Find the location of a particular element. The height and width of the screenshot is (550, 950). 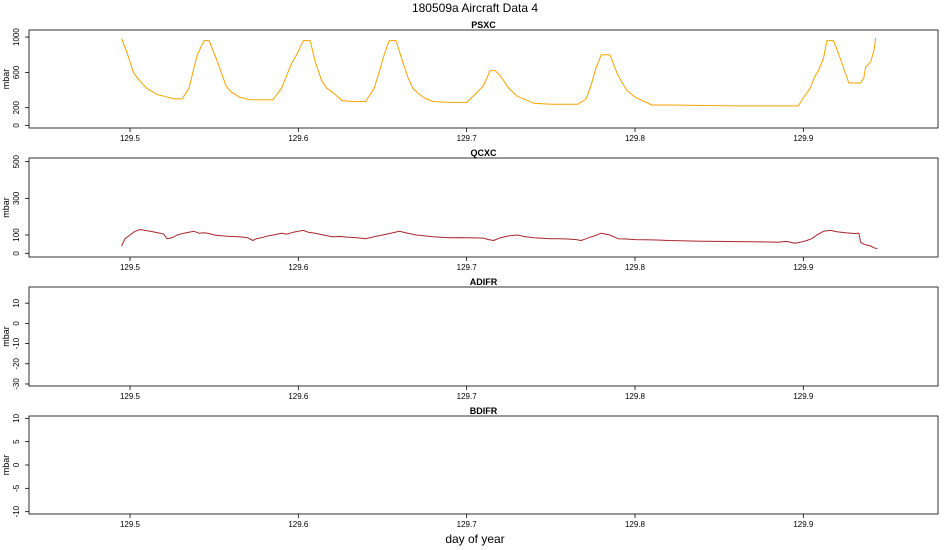

y-tick-label: 100 is located at coordinates (16, 235).